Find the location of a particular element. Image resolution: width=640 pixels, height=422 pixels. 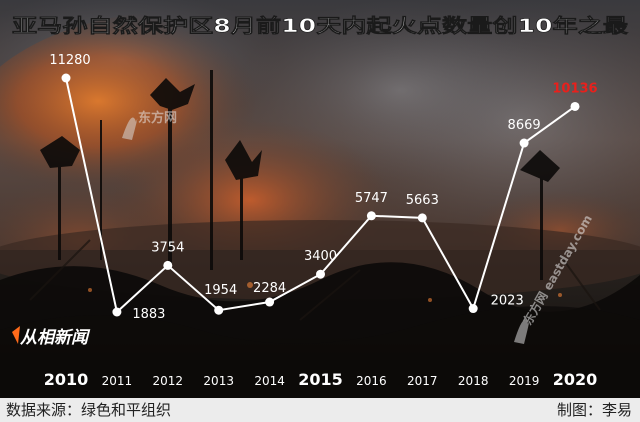

watermark-text-bottom: 东方网 eastday.com is located at coordinates (557, 270).